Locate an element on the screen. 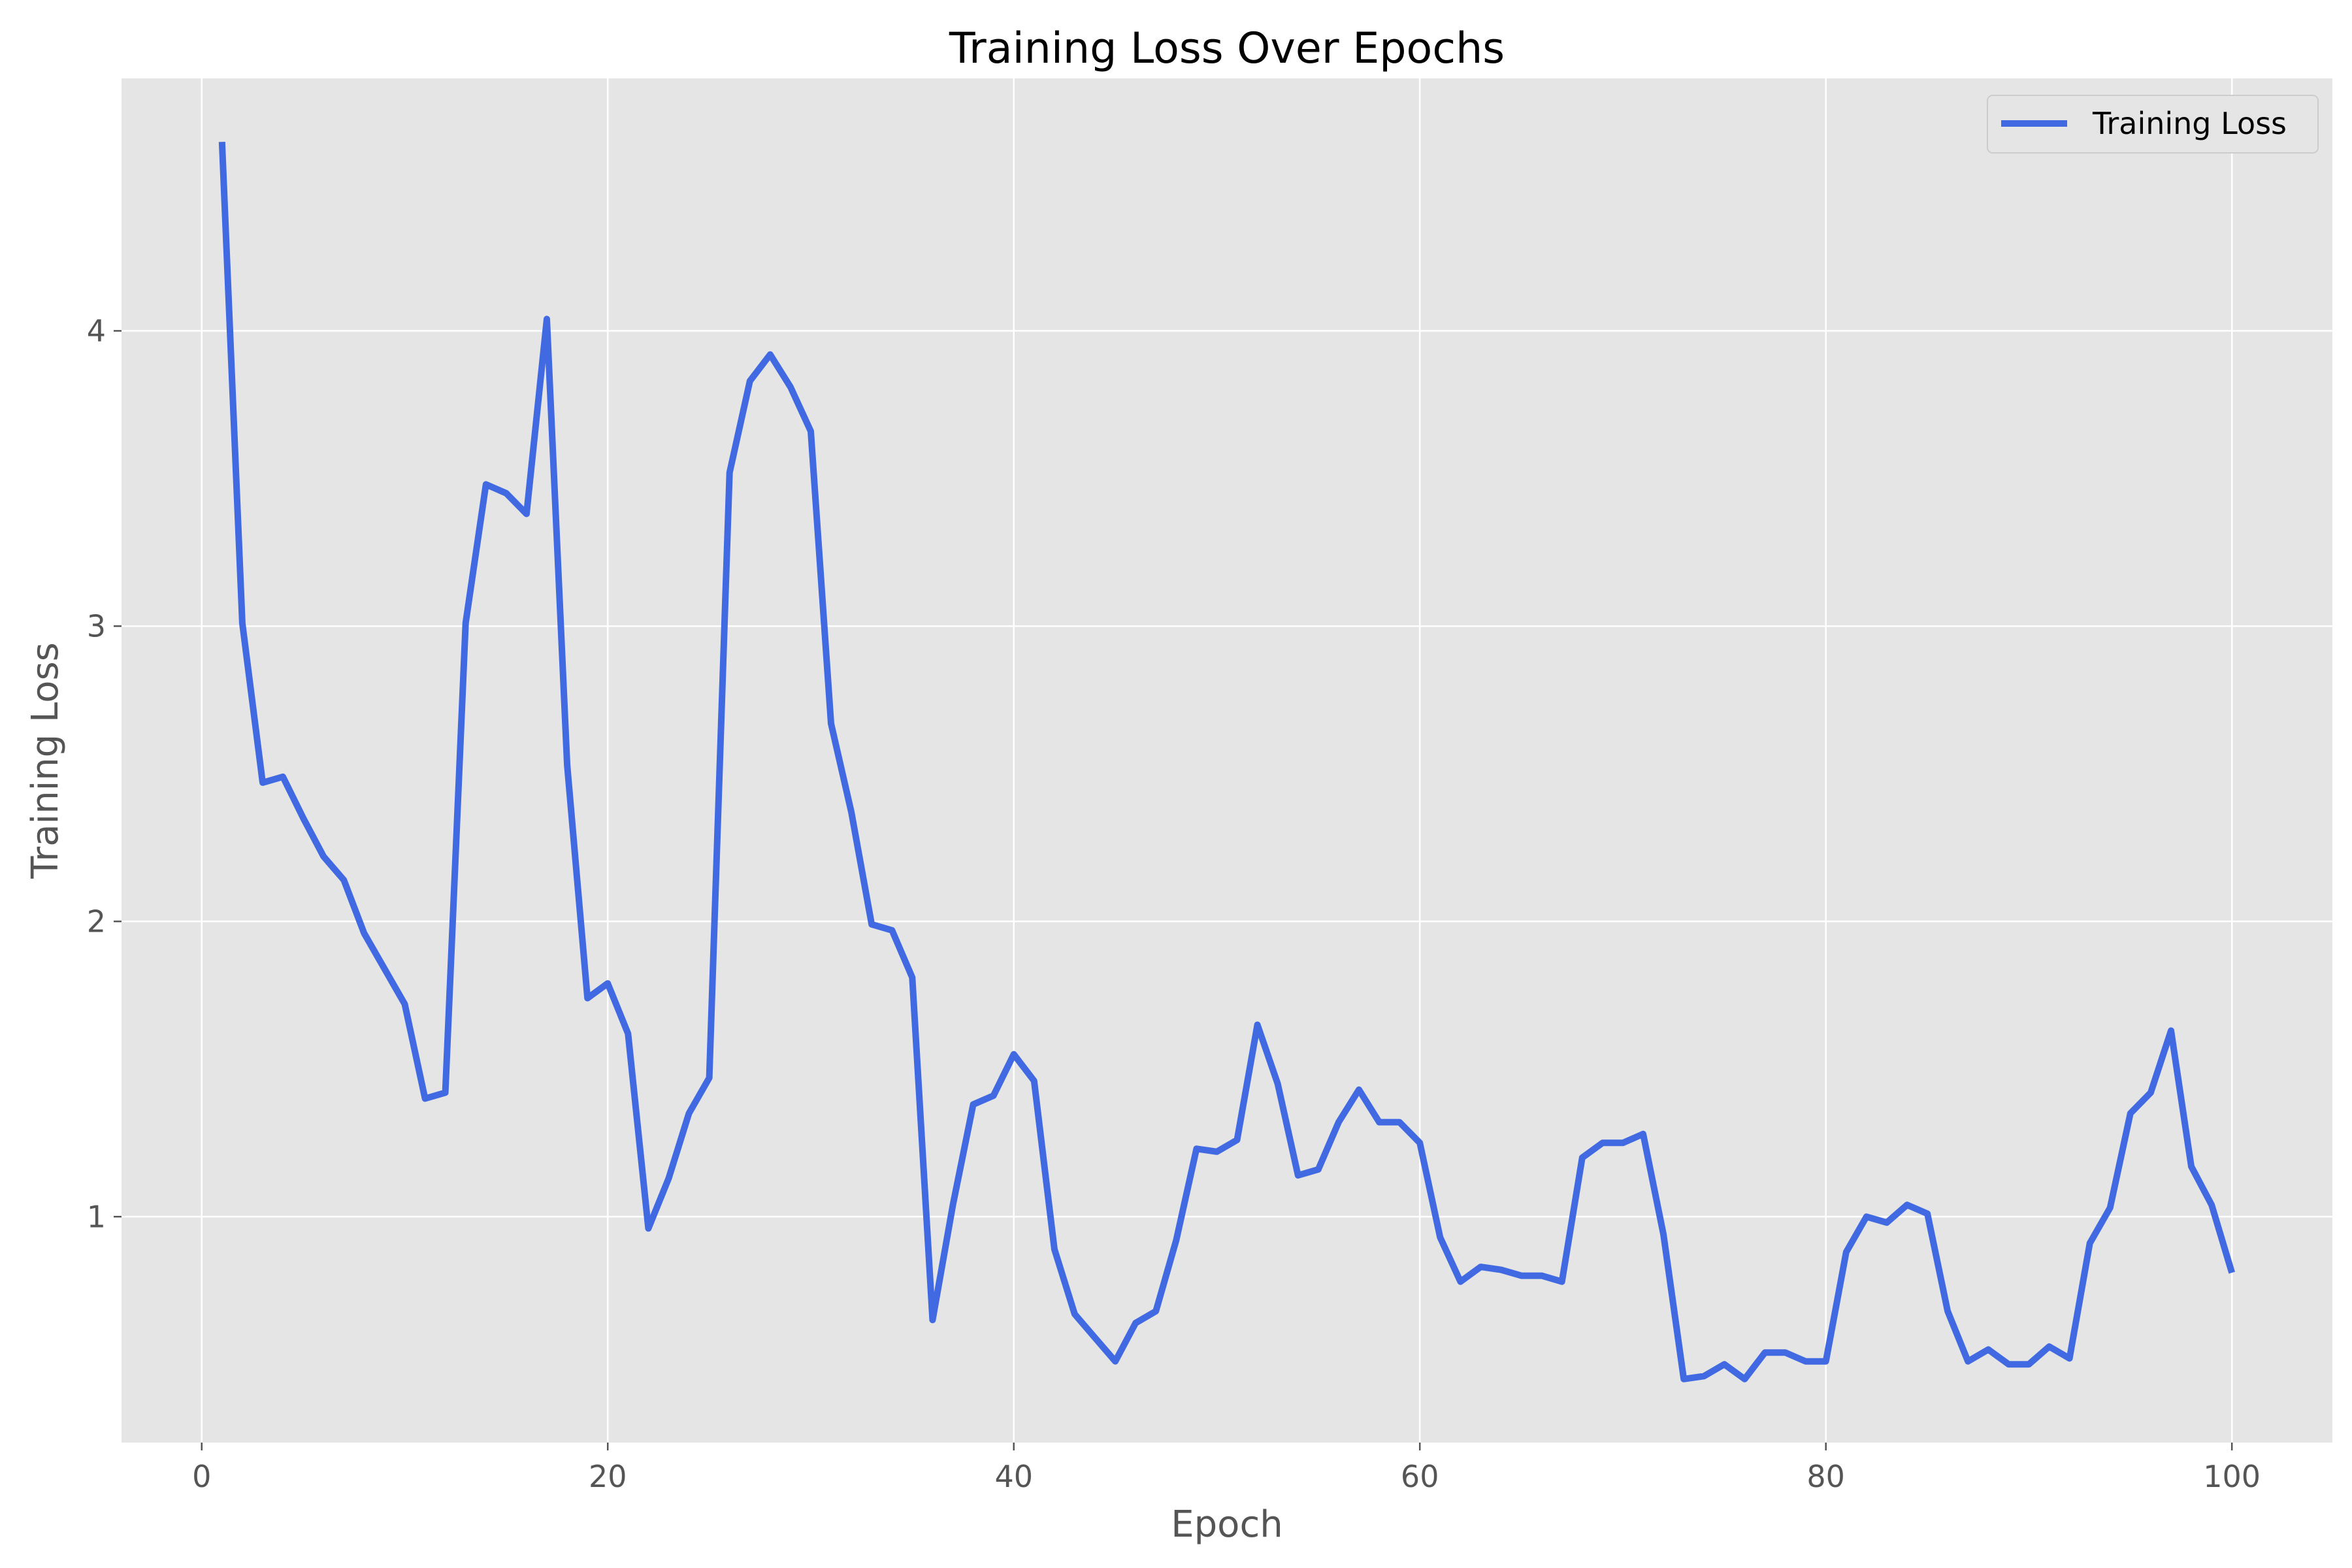 The width and height of the screenshot is (2352, 1568). legend: Training Loss is located at coordinates (2153, 124).